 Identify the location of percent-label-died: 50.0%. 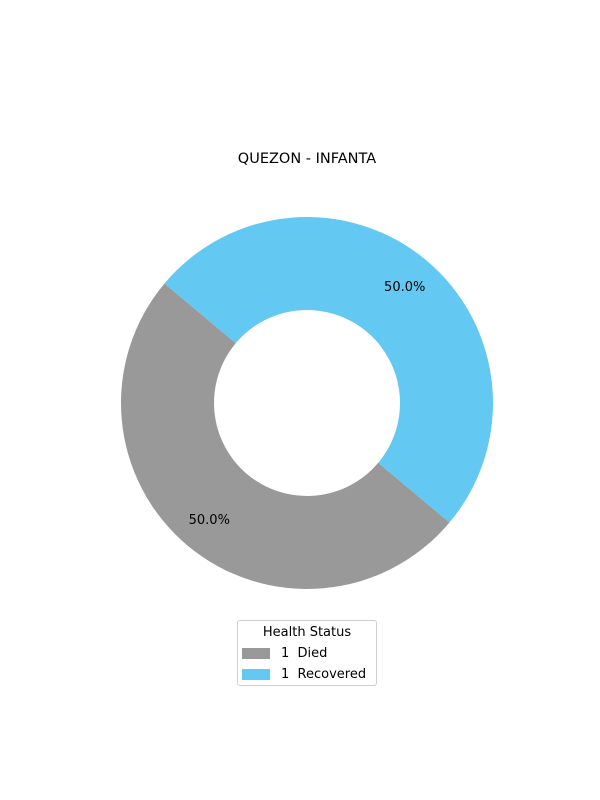
(209, 520).